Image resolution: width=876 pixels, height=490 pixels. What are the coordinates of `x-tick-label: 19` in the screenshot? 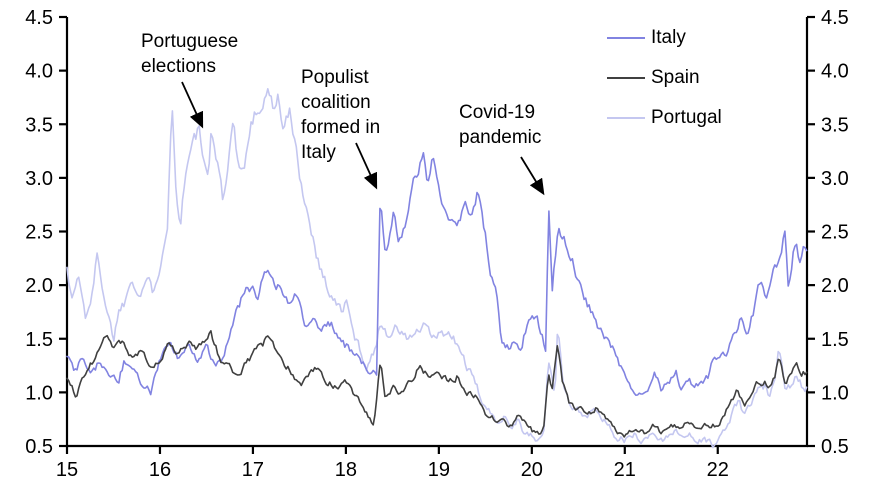 It's located at (439, 470).